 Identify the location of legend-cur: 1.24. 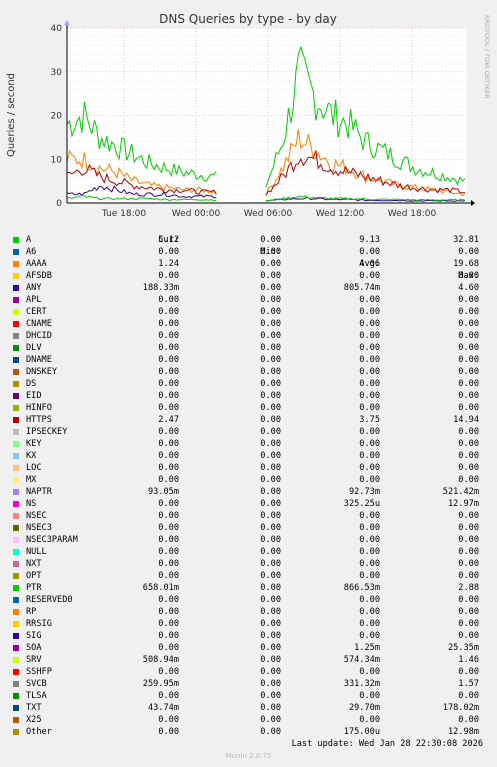
(168, 264).